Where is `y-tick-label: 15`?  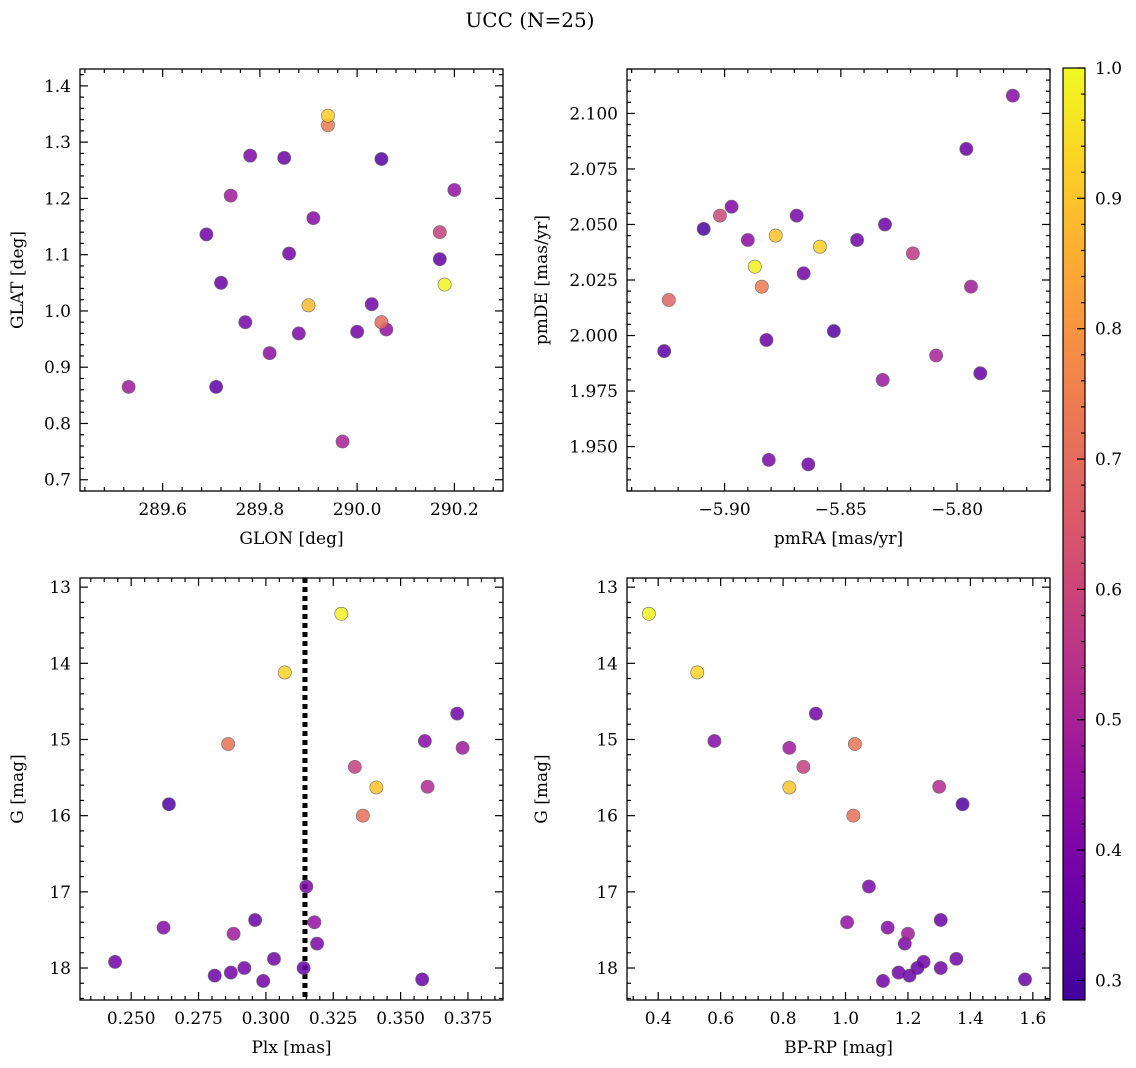 y-tick-label: 15 is located at coordinates (607, 740).